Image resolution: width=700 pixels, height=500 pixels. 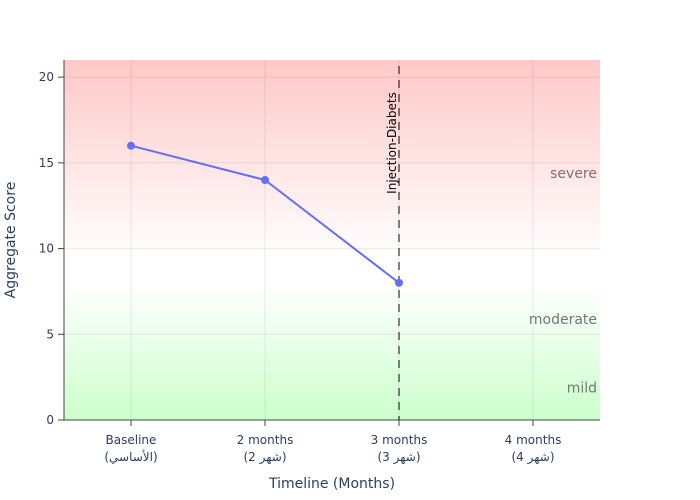 I want to click on x-axis-title: Timeline (Months), so click(x=331, y=484).